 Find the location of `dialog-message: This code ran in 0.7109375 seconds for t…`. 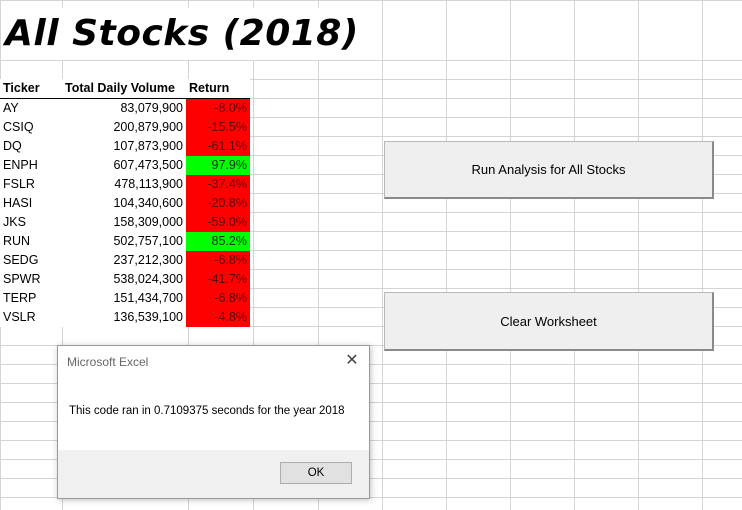

dialog-message: This code ran in 0.7109375 seconds for t… is located at coordinates (207, 411).